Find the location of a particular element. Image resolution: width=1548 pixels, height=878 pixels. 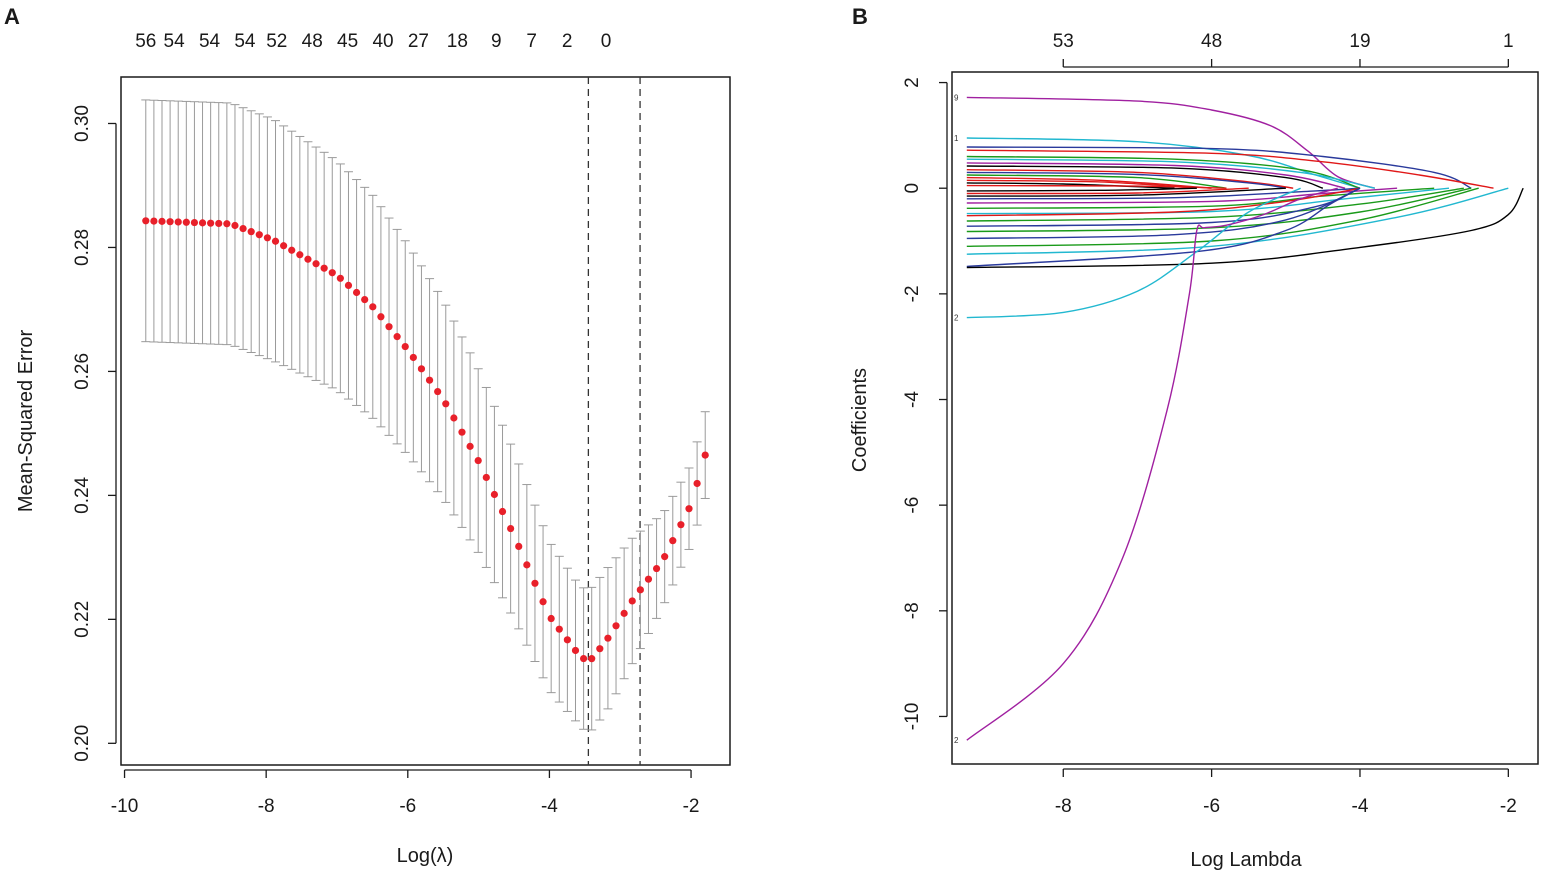

panel-b-path-s14 is located at coordinates (1070, 185).